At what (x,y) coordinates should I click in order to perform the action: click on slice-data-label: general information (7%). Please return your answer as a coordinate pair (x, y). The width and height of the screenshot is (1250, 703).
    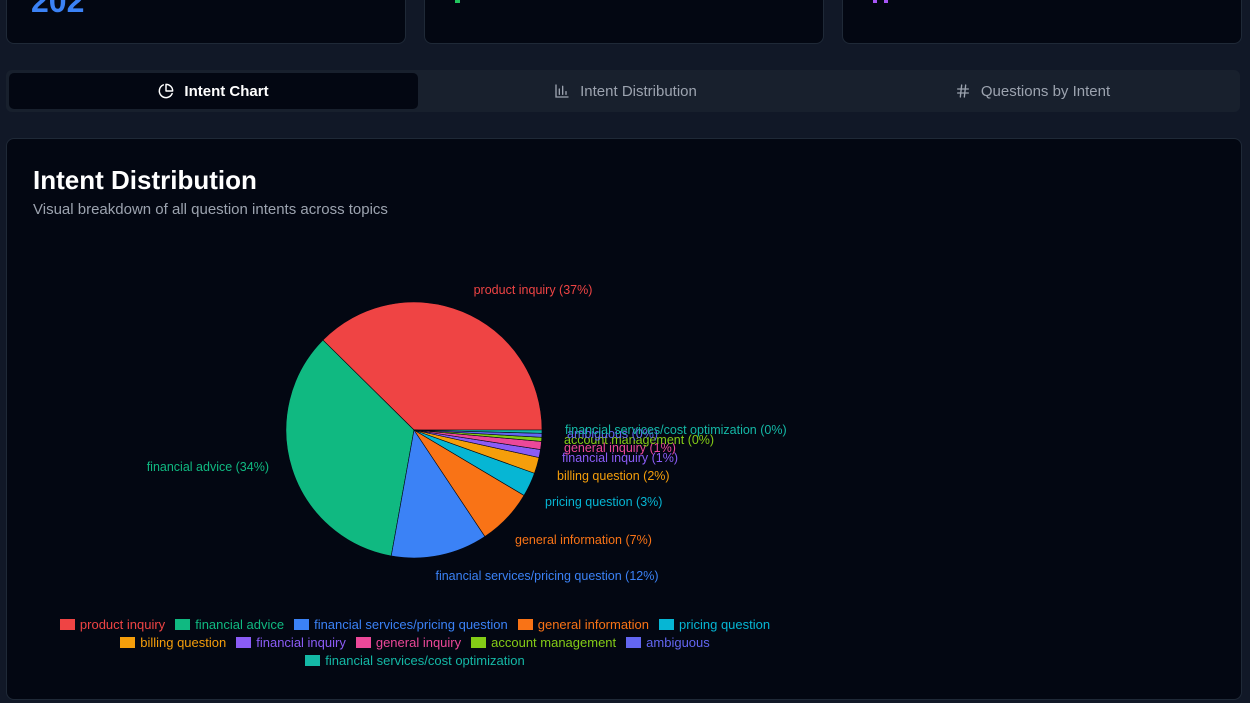
    Looking at the image, I should click on (583, 540).